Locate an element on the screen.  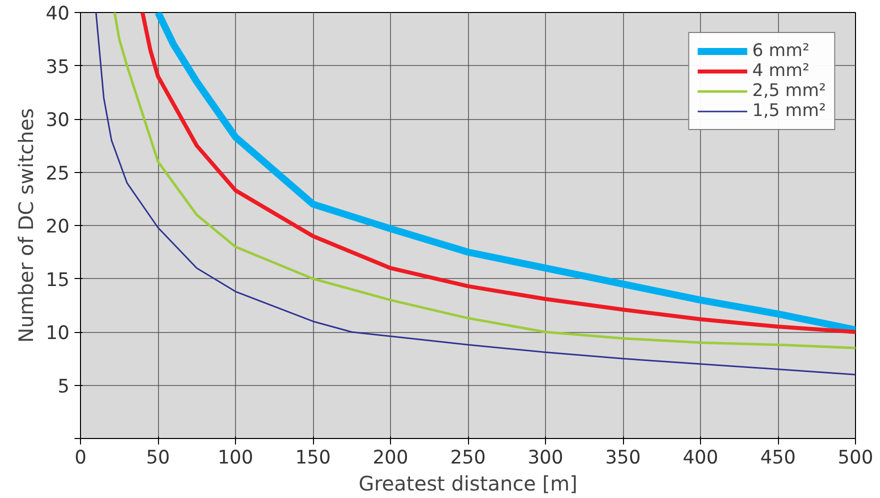
y-tick-label: 40 is located at coordinates (58, 14).